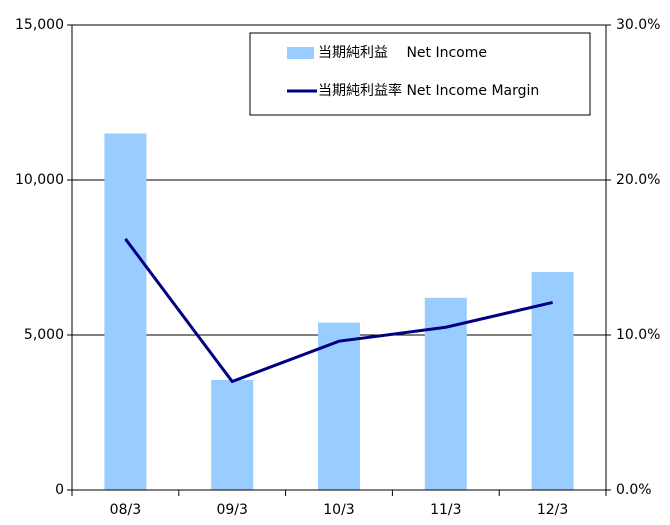  What do you see at coordinates (59, 490) in the screenshot?
I see `y-tick-label: 0` at bounding box center [59, 490].